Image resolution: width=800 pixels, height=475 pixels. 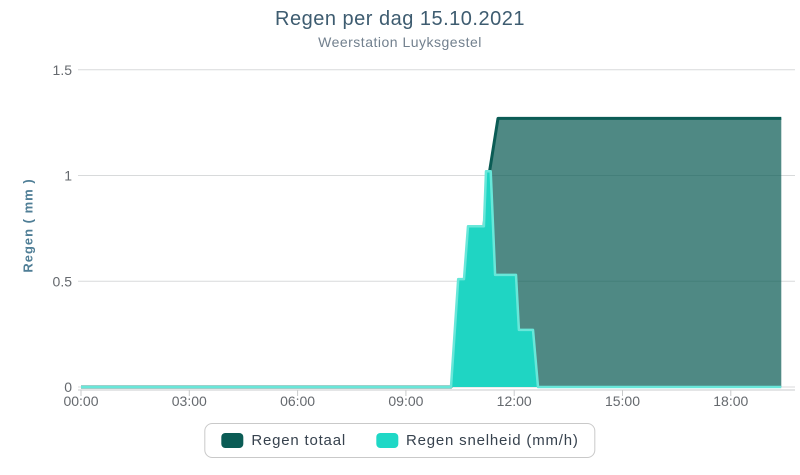 I want to click on chart-subtitle: Weerstation Luyksgestel, so click(x=400, y=42).